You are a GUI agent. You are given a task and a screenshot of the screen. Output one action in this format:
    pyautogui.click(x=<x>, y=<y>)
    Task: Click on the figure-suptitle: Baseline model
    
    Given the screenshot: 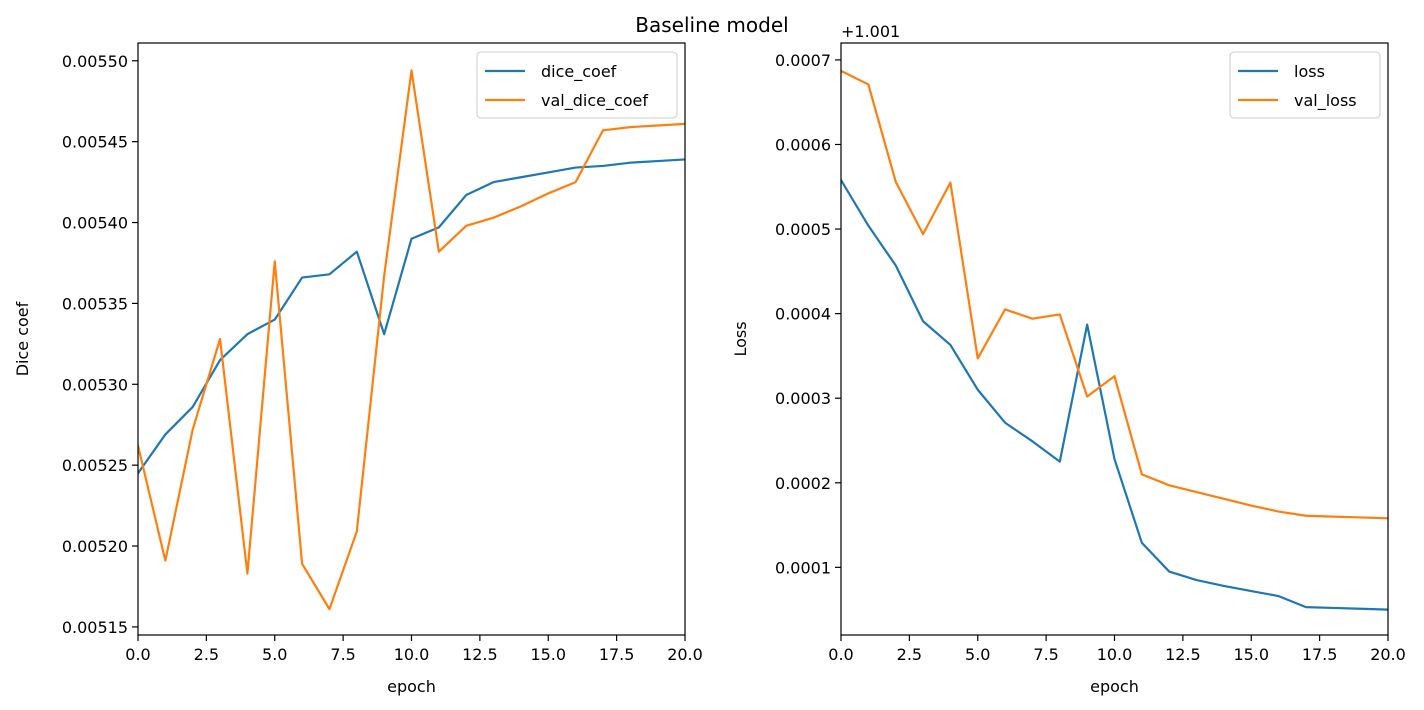 What is the action you would take?
    pyautogui.click(x=711, y=25)
    